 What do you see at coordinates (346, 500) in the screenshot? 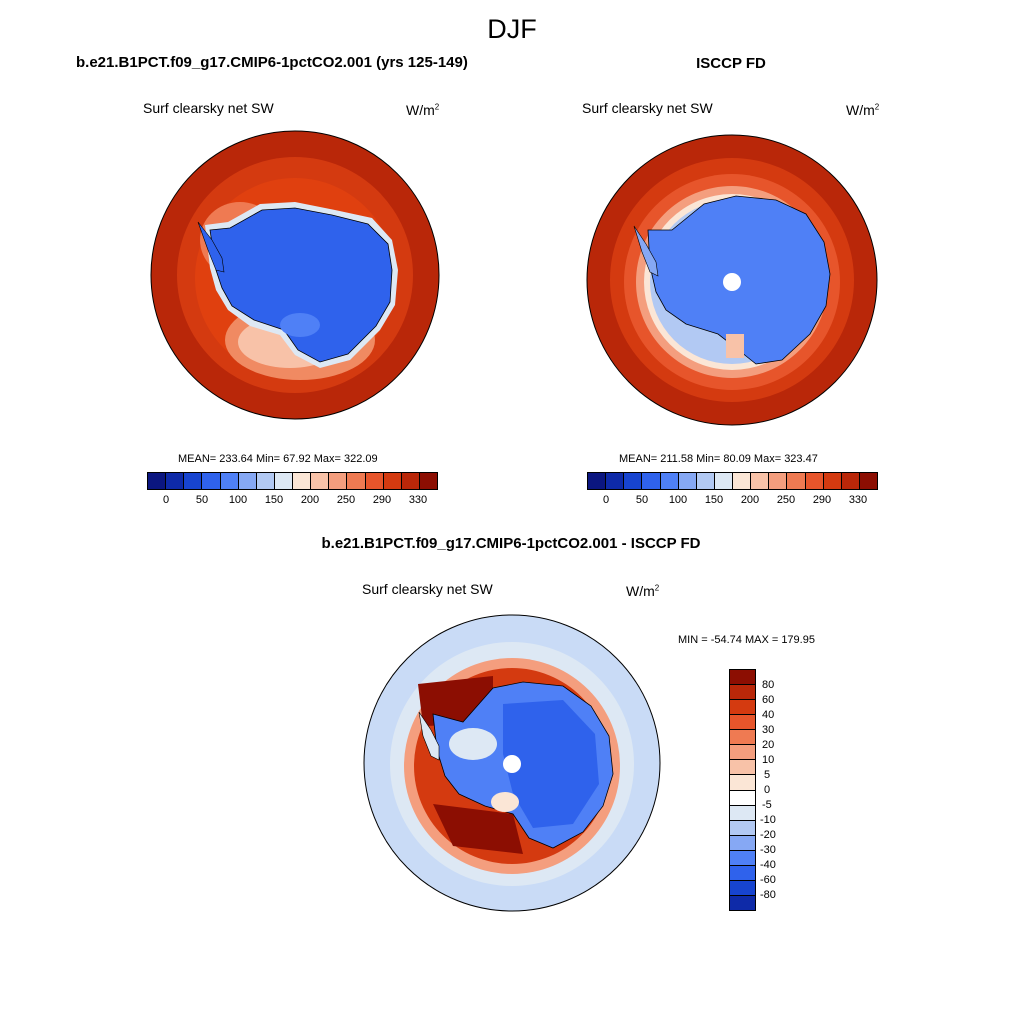
I see `panel-a-tick: 250` at bounding box center [346, 500].